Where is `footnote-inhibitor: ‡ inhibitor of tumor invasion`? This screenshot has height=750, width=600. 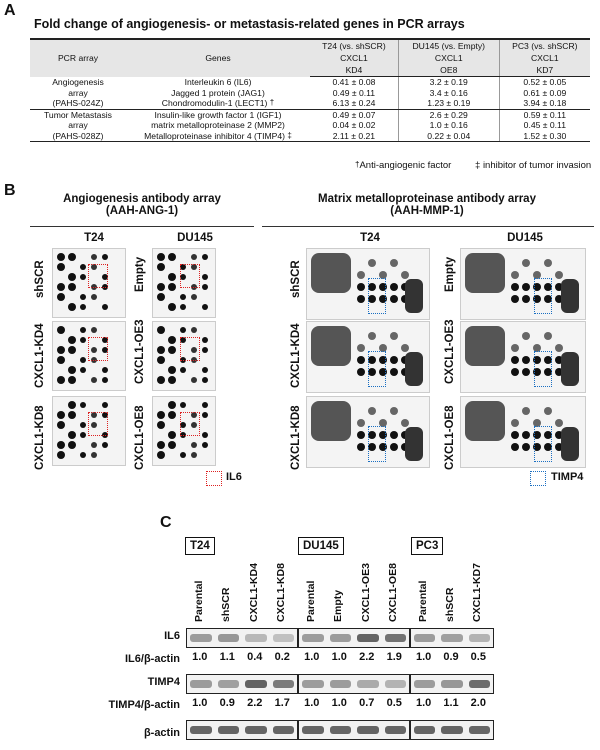 footnote-inhibitor: ‡ inhibitor of tumor invasion is located at coordinates (533, 165).